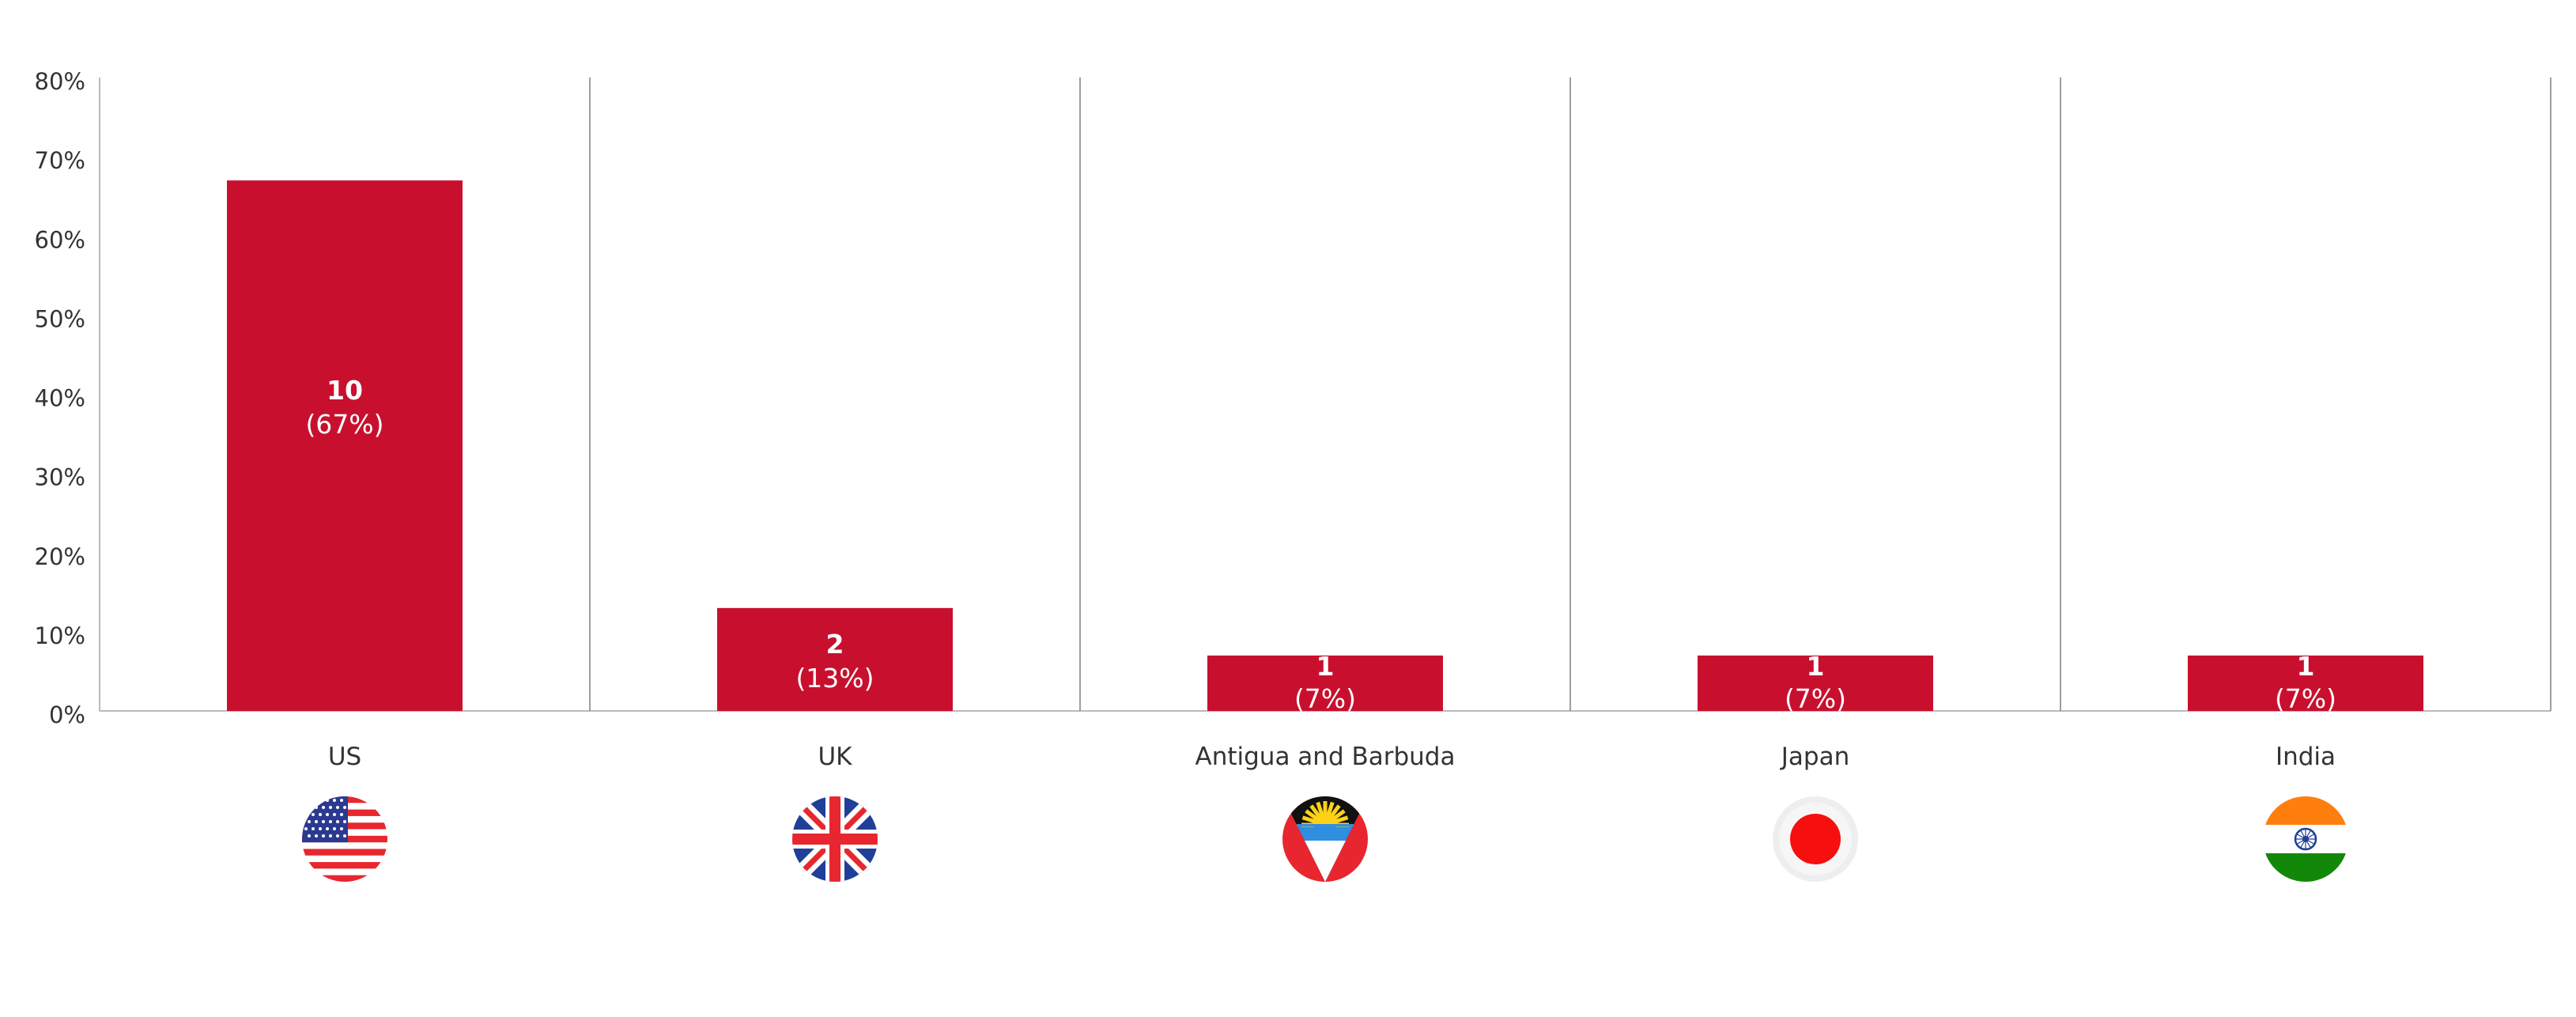 The width and height of the screenshot is (2576, 1017). I want to click on x-tick-label: Japan, so click(1814, 757).